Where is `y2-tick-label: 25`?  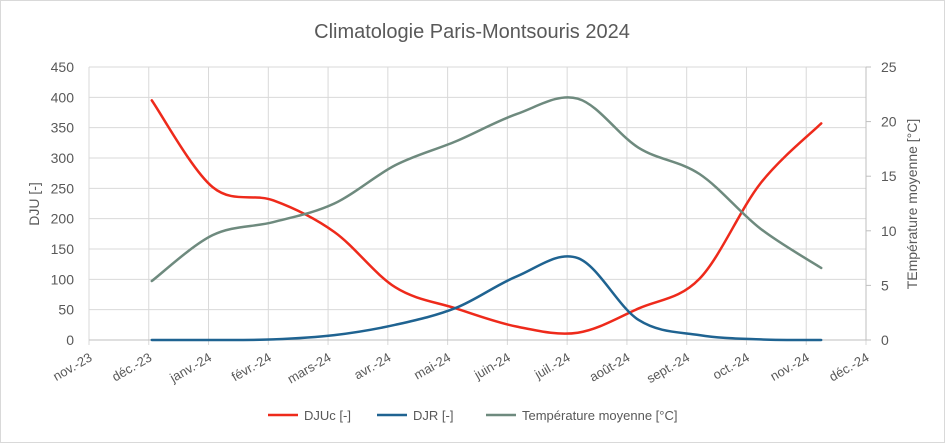 y2-tick-label: 25 is located at coordinates (889, 67).